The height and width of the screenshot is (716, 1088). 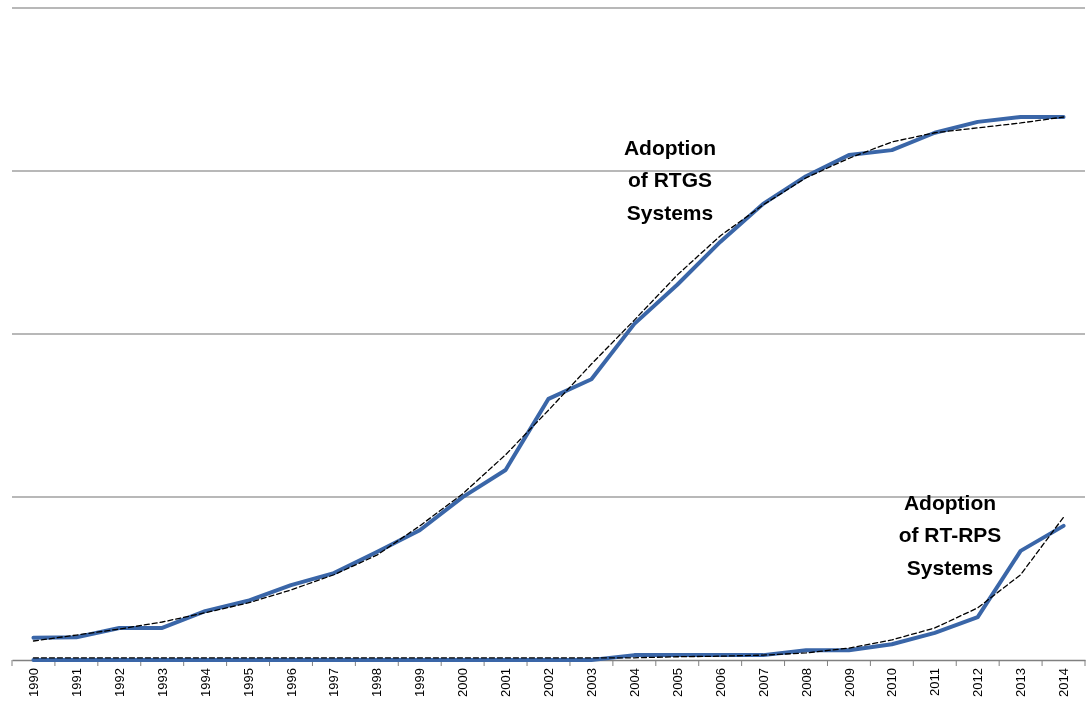 What do you see at coordinates (420, 682) in the screenshot?
I see `x-tick-label: 1999` at bounding box center [420, 682].